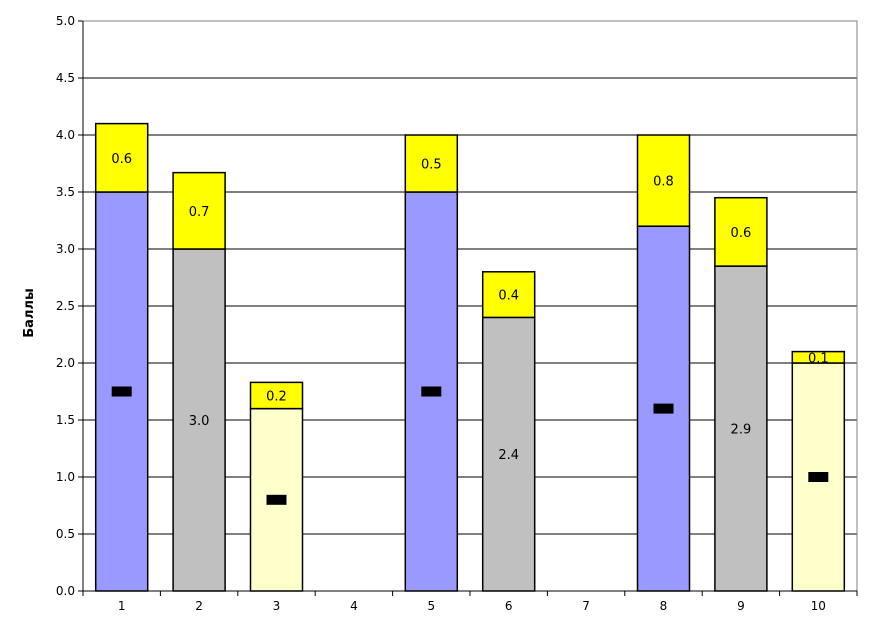 Image resolution: width=875 pixels, height=631 pixels. I want to click on data-label: 2.9, so click(741, 430).